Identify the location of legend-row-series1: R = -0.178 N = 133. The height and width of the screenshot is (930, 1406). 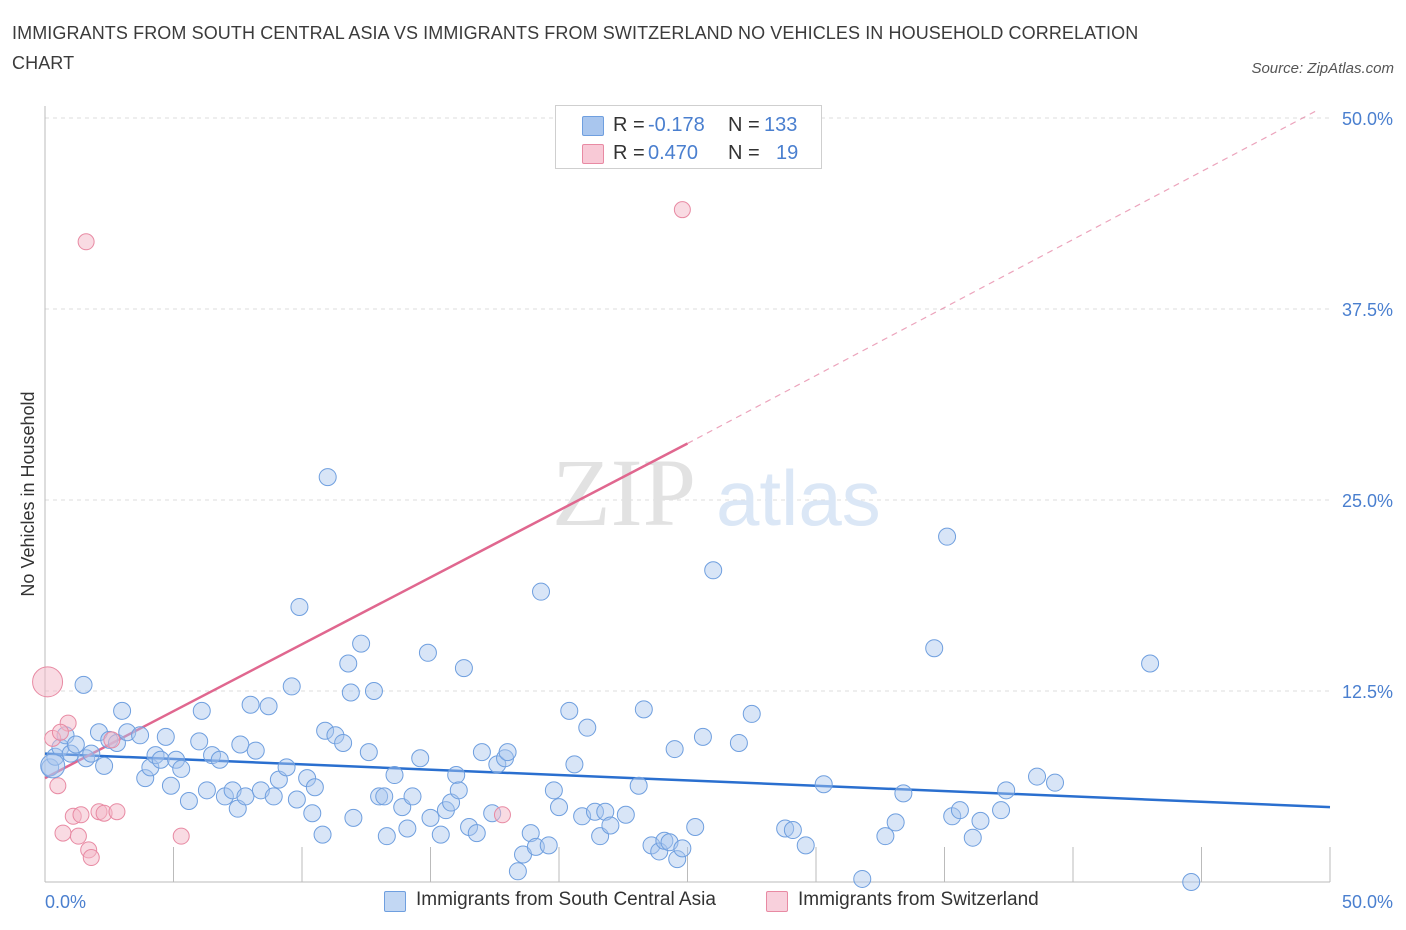
(688, 125).